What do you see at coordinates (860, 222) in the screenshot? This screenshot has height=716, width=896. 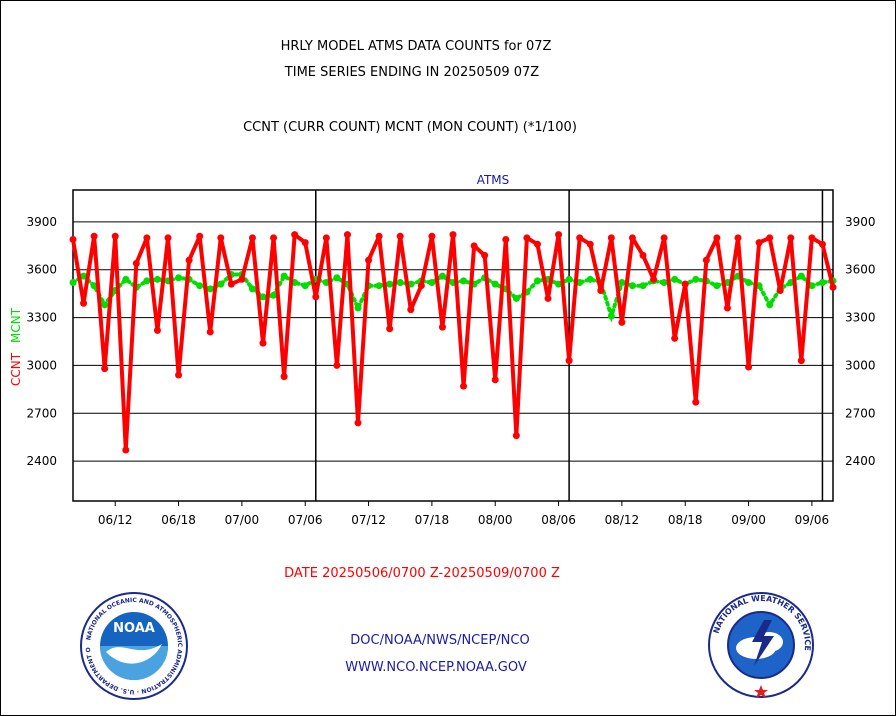 I see `y-tick-label-right: 3900` at bounding box center [860, 222].